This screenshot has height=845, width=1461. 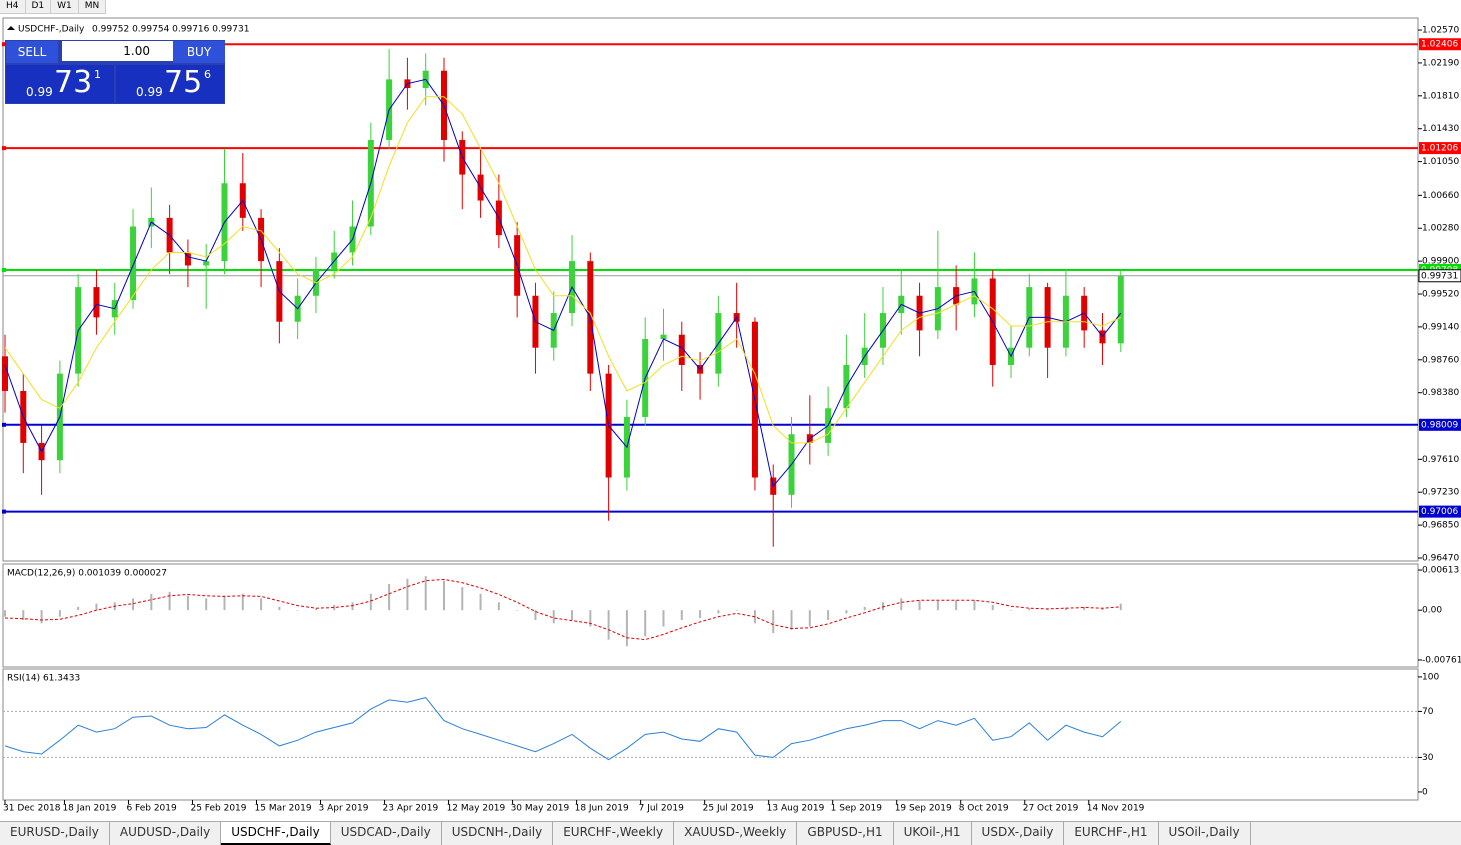 I want to click on level-label: 1.02406, so click(x=1439, y=45).